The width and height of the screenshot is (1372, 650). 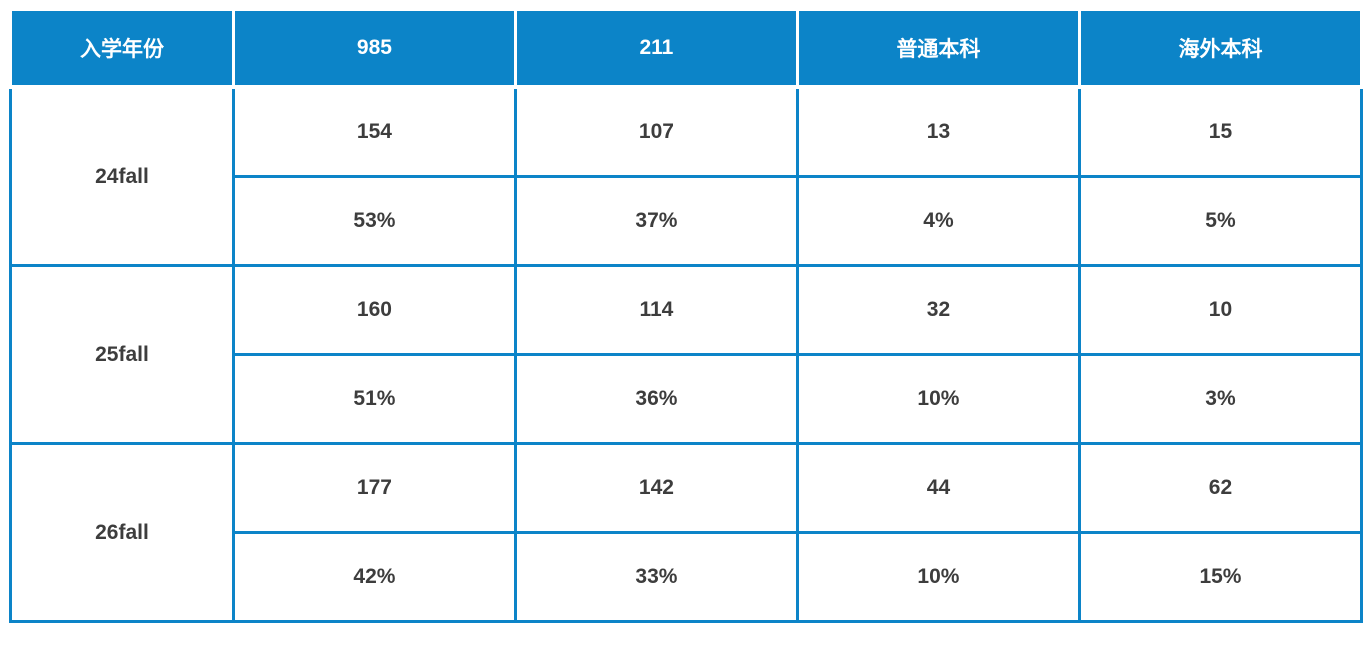 I want to click on percent-cell: 53%, so click(x=374, y=221).